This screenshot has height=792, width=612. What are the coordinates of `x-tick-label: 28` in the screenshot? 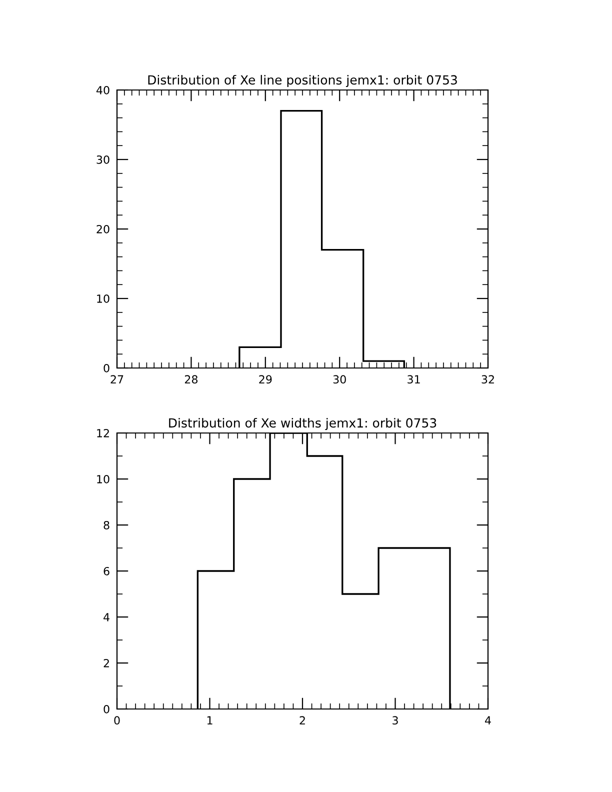 It's located at (191, 379).